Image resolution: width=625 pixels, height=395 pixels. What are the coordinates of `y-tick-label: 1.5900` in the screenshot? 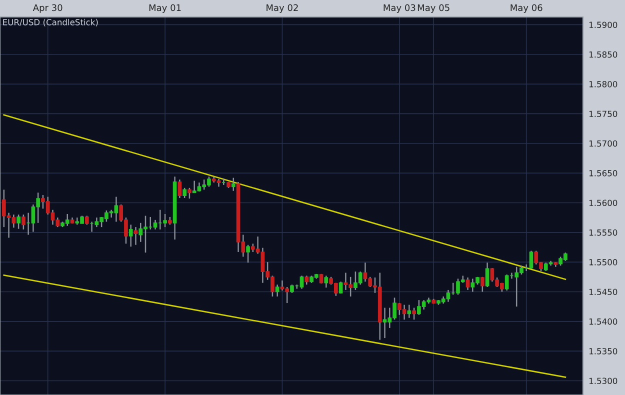 It's located at (603, 25).